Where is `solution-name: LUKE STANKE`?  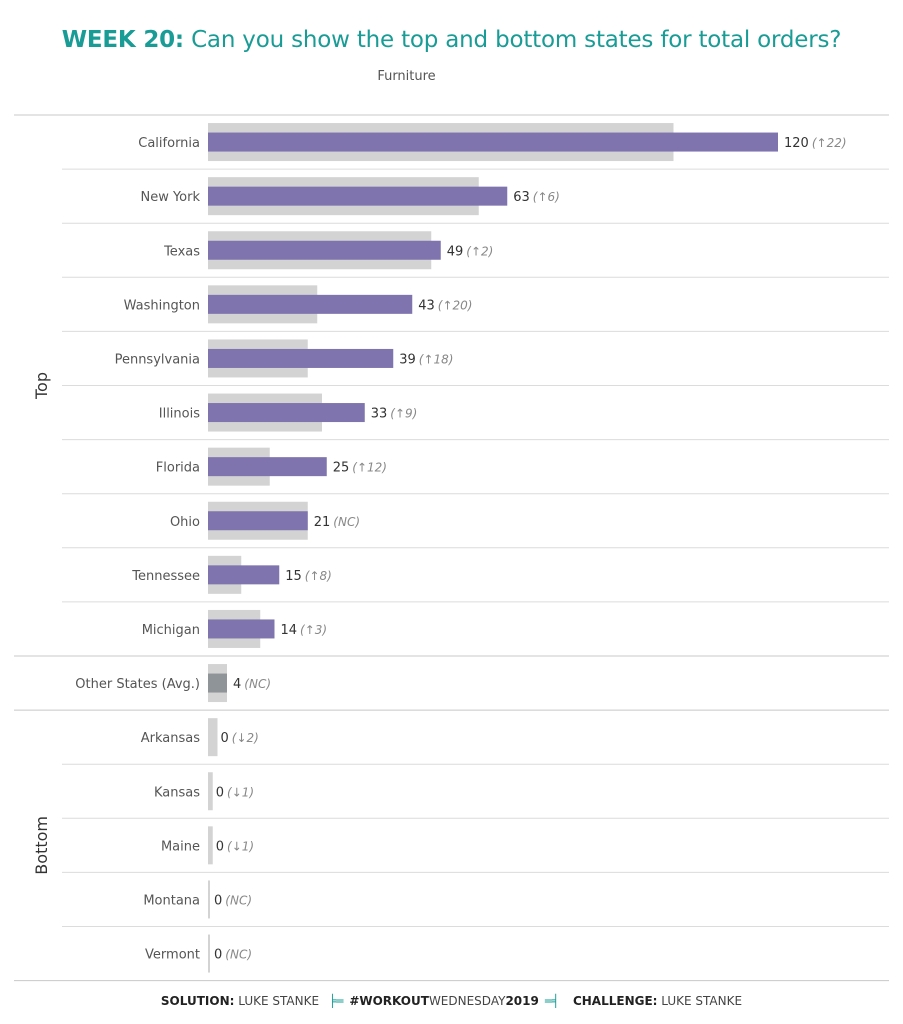
solution-name: LUKE STANKE is located at coordinates (279, 1001).